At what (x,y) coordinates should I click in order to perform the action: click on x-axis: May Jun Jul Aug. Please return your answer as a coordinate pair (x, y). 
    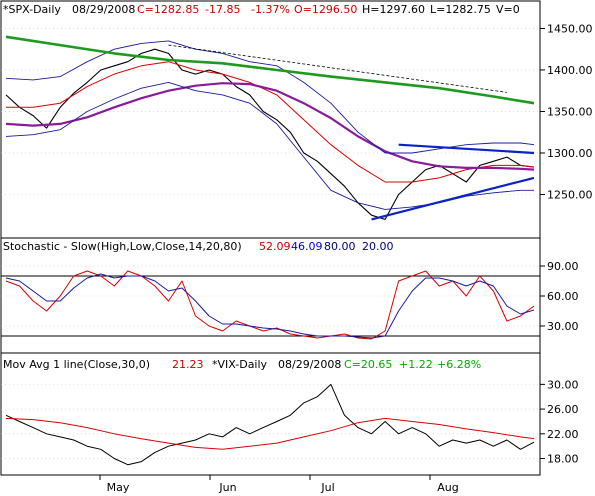
    Looking at the image, I should click on (279, 484).